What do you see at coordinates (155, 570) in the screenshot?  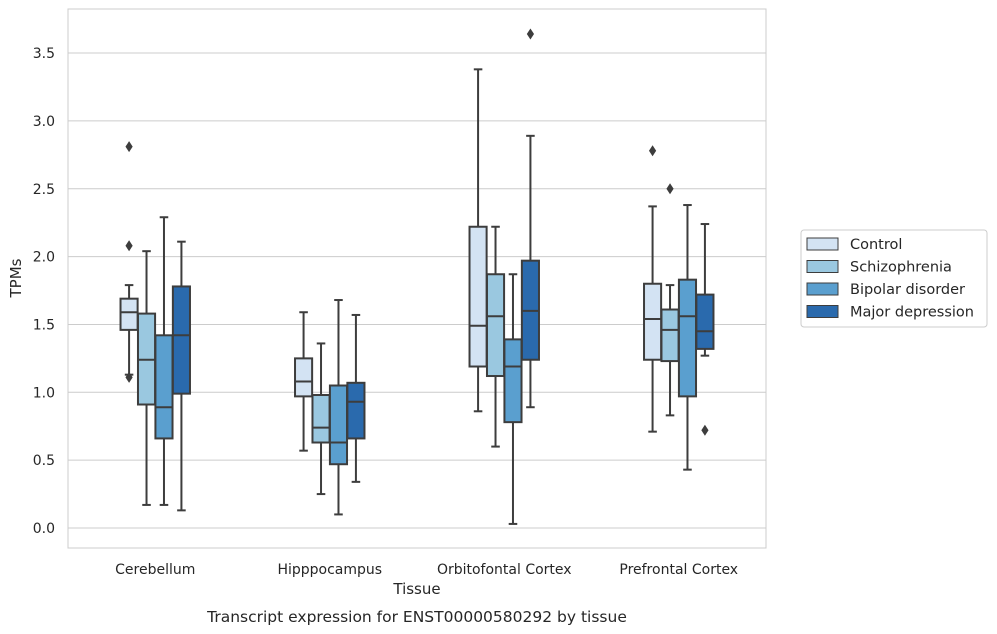 I see `x-tick-label: Cerebellum` at bounding box center [155, 570].